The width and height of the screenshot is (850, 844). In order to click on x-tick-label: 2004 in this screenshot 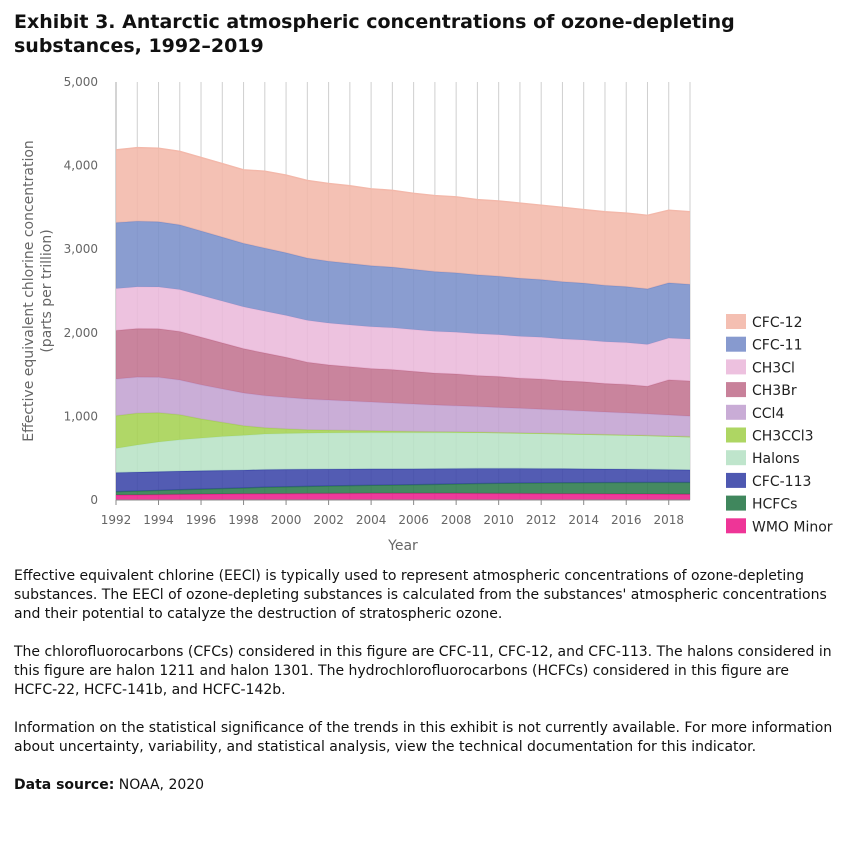, I will do `click(371, 520)`.